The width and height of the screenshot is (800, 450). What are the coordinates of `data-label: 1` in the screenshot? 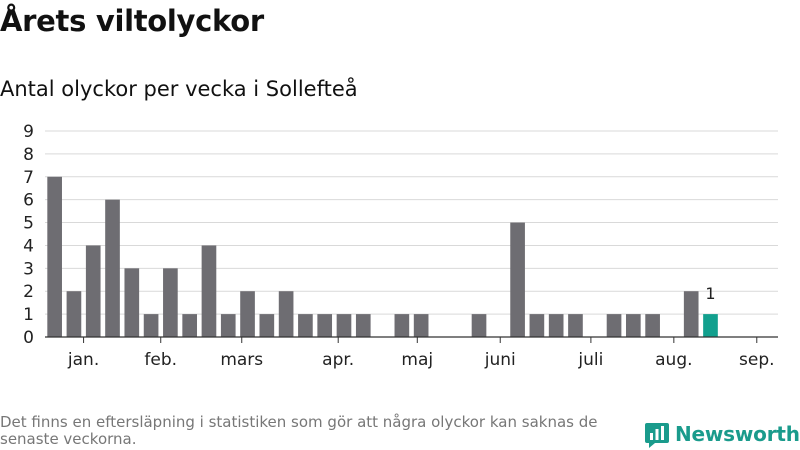 It's located at (710, 293).